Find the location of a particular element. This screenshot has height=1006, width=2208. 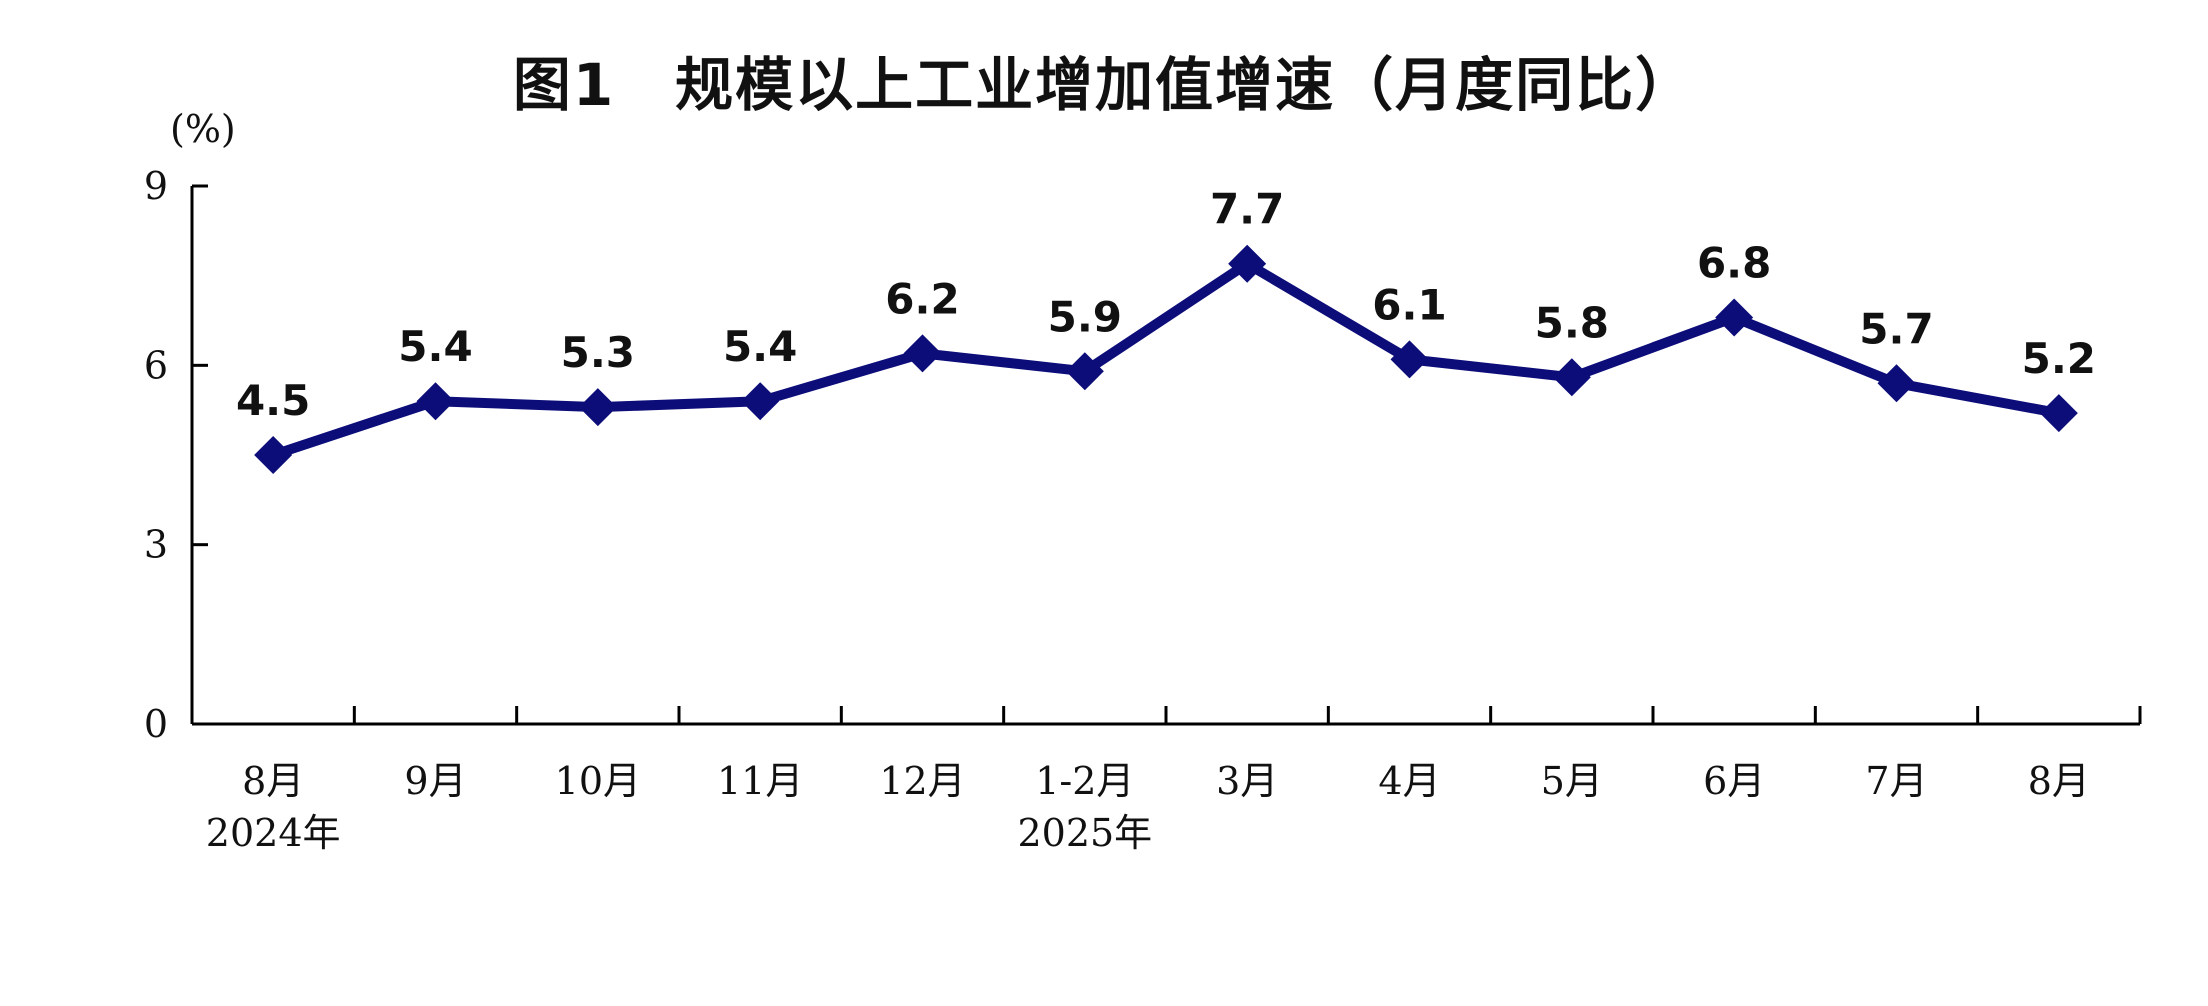

y-tick-label: 9 is located at coordinates (156, 186).